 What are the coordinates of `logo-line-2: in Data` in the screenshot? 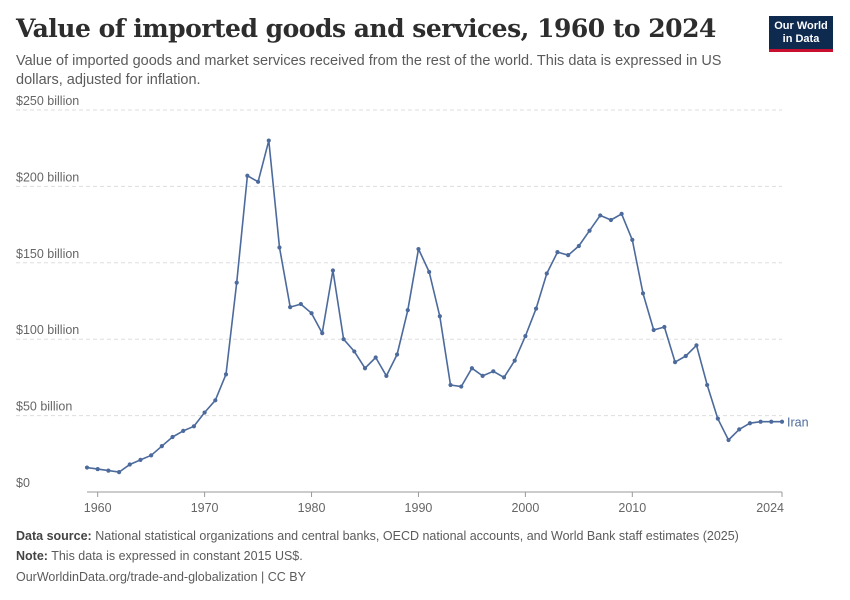 It's located at (801, 39).